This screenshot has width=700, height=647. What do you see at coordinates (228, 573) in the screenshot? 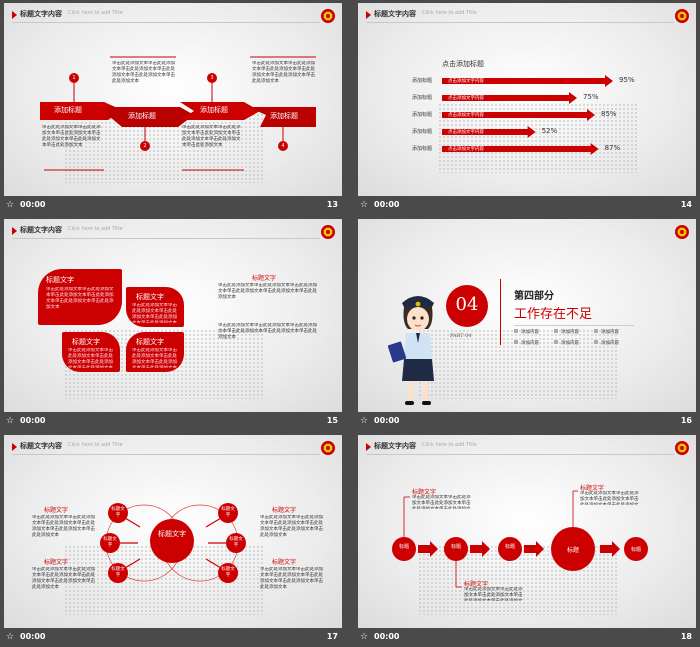
I see `right-node-3: 标题文字` at bounding box center [228, 573].